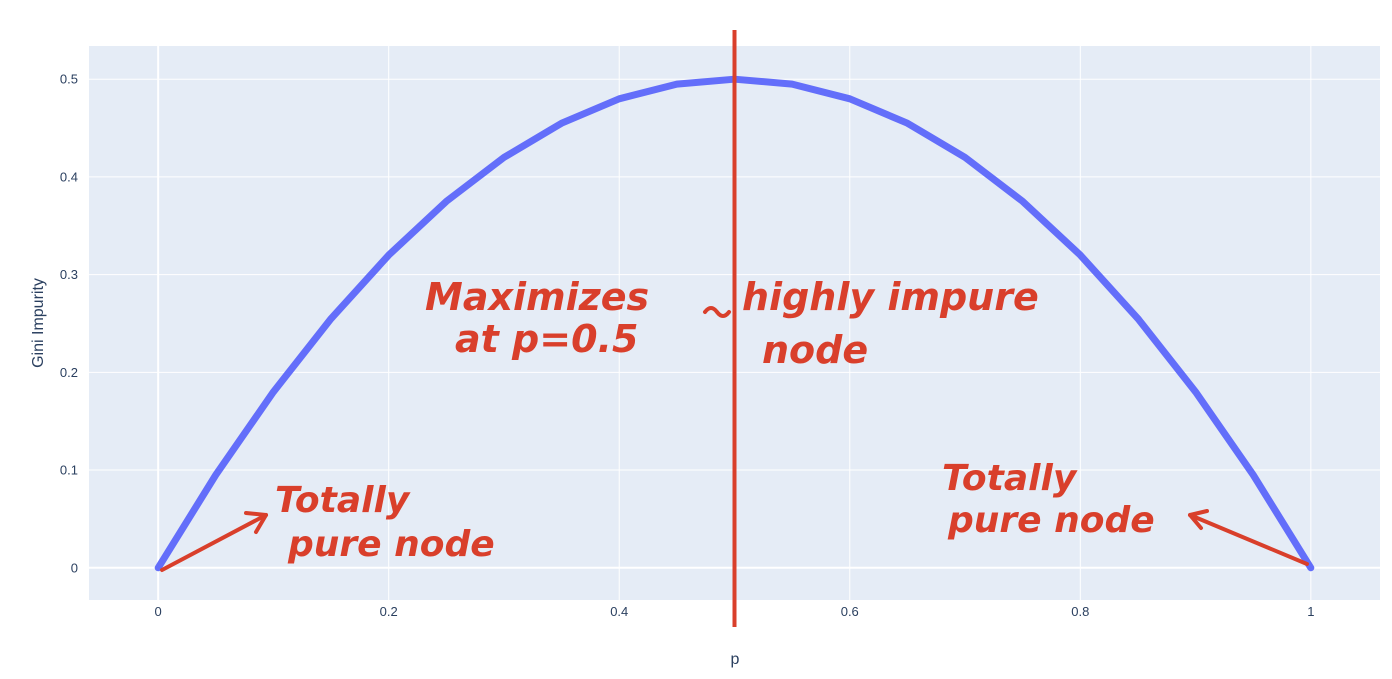 The image size is (1392, 679). Describe the element at coordinates (1198, 519) in the screenshot. I see `arrow-right-head` at that location.